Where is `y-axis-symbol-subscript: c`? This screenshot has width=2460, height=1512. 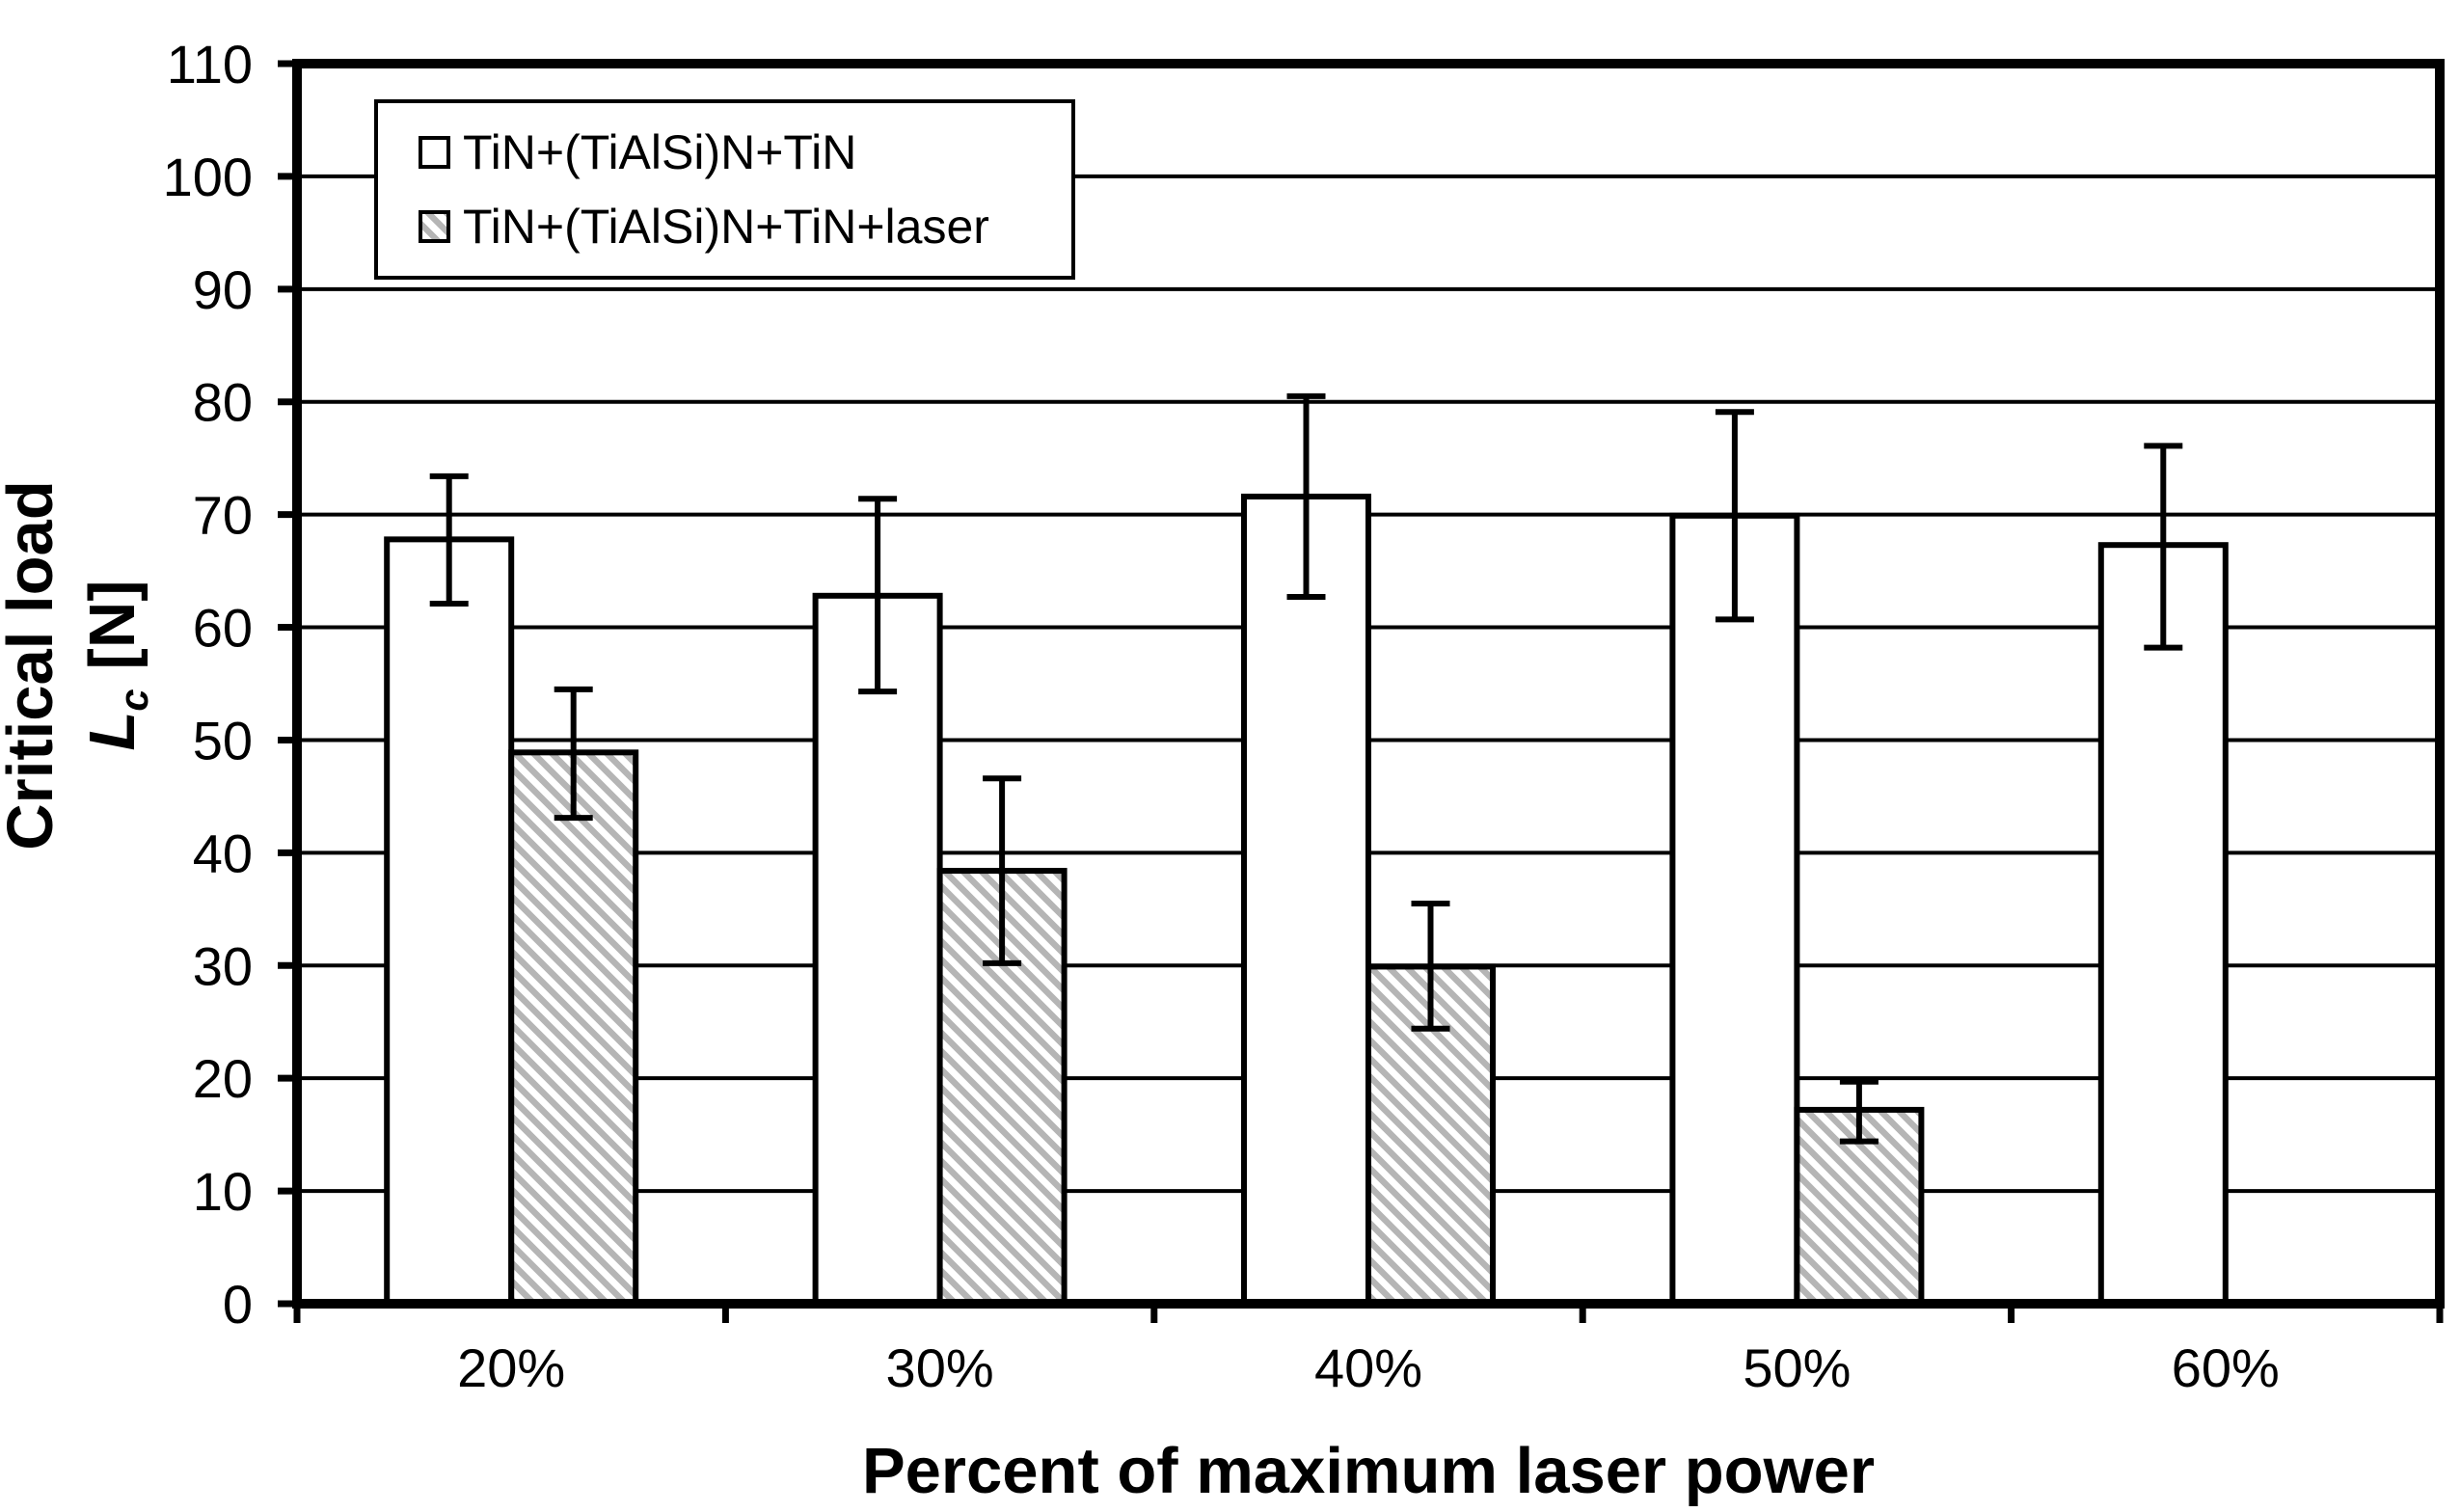
y-axis-symbol-subscript: c is located at coordinates (134, 700).